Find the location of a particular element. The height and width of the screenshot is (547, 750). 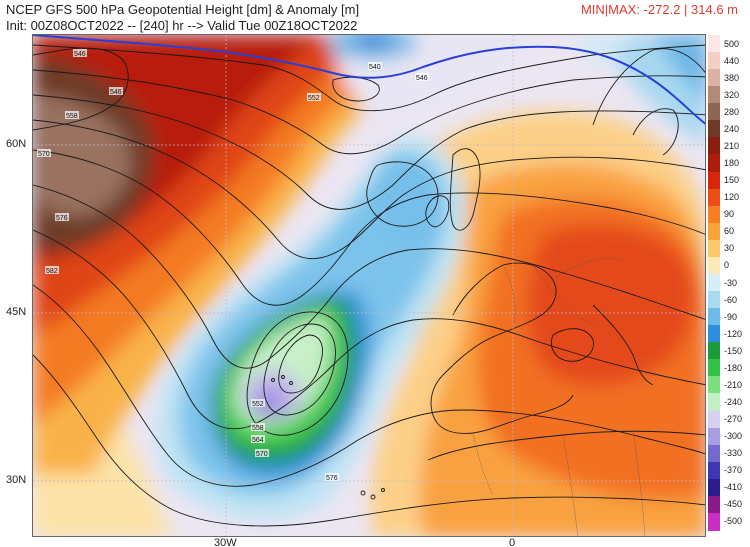

colorbar-tick-label: -270 is located at coordinates (733, 419).